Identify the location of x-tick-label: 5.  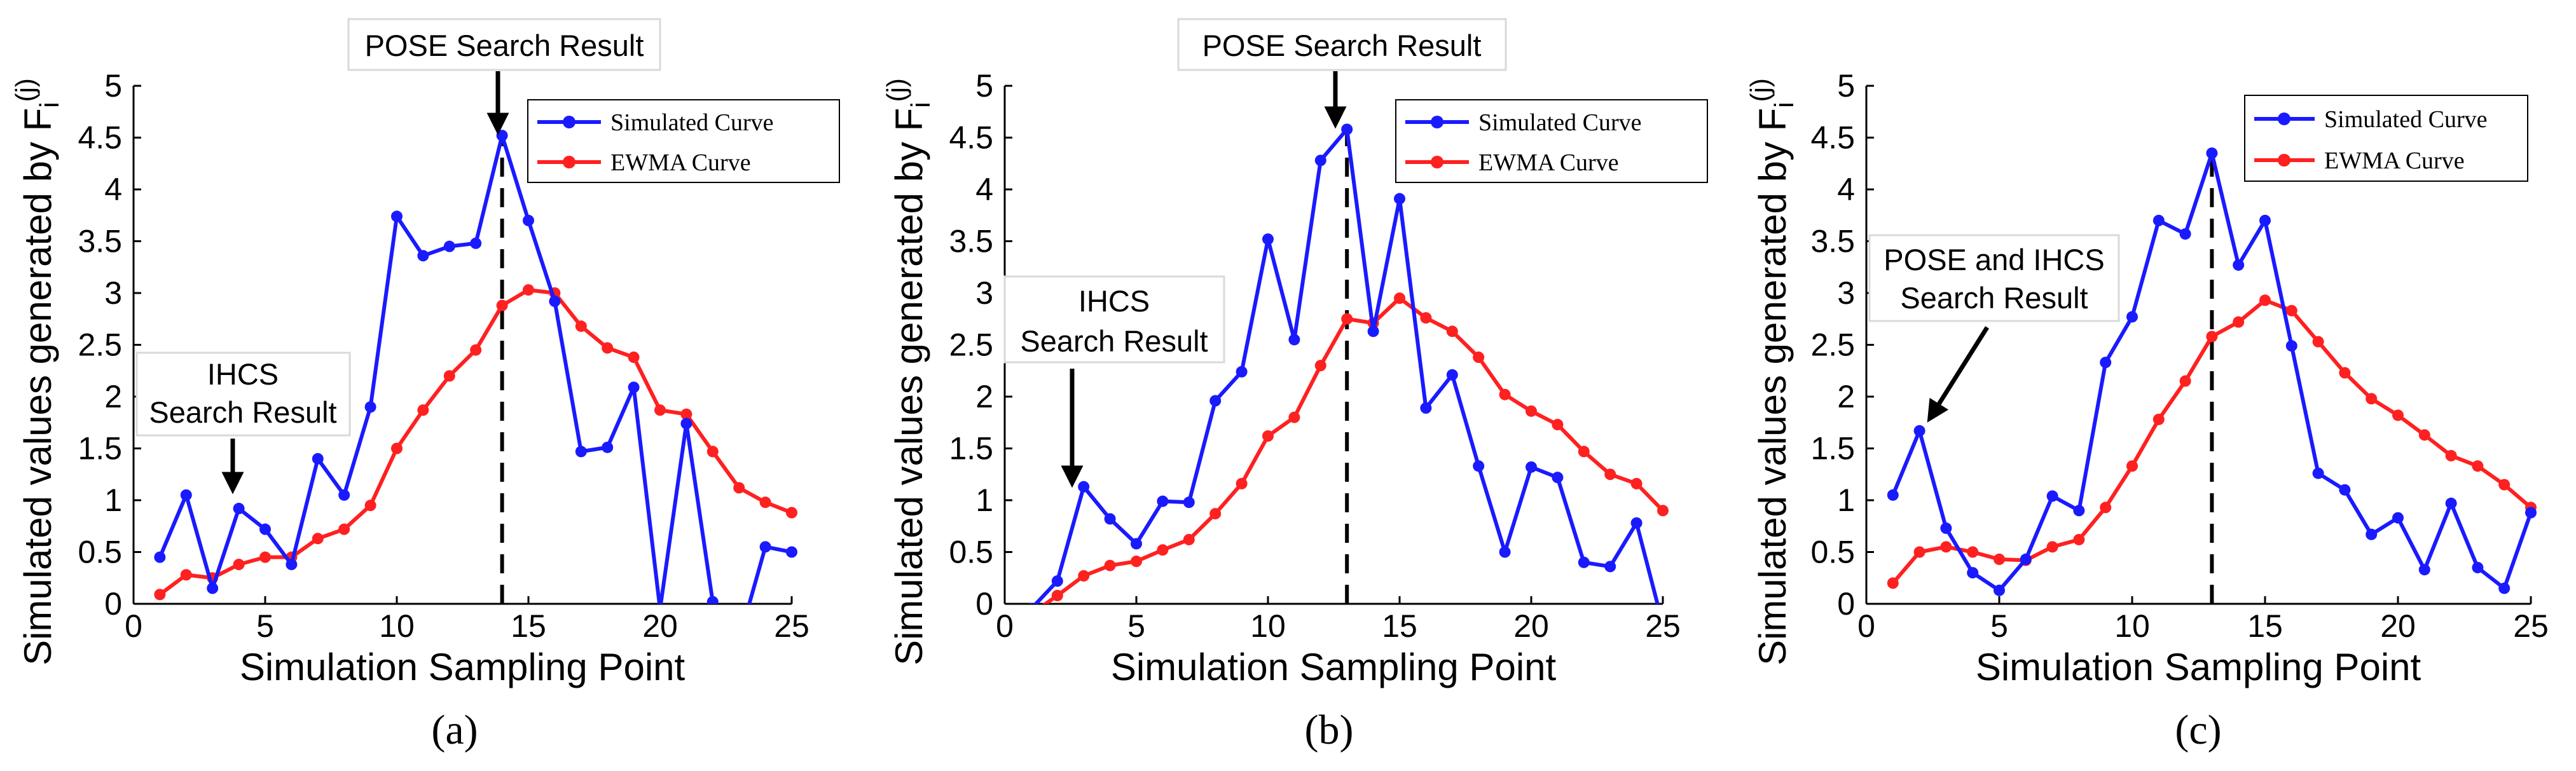
(265, 626).